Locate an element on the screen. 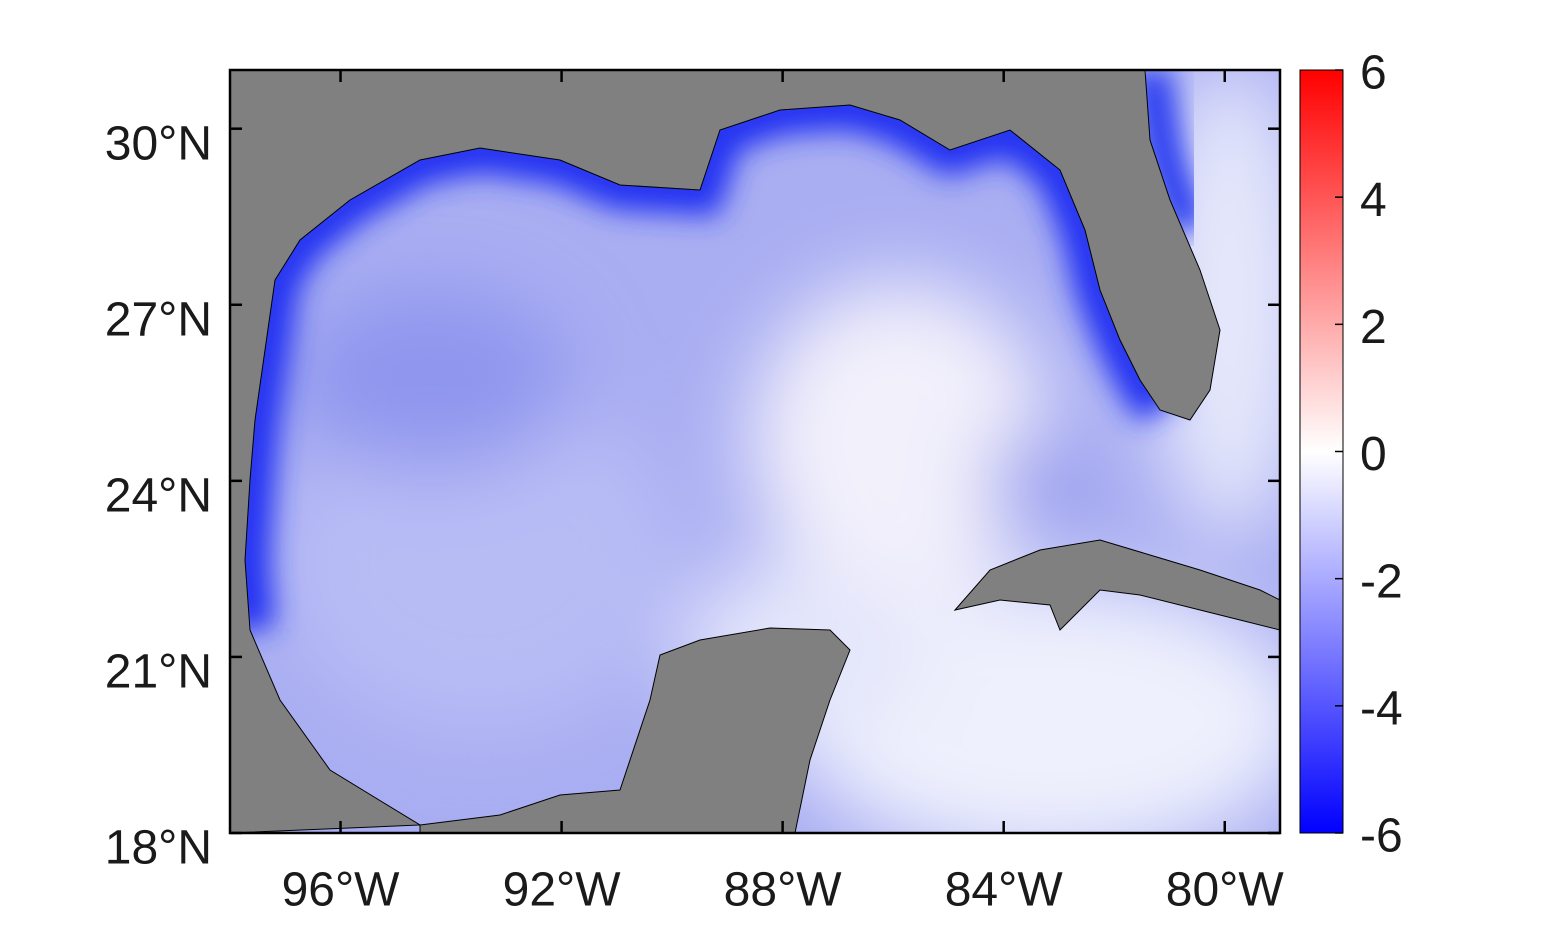  colorbar-tick-label: 4 is located at coordinates (1373, 200).